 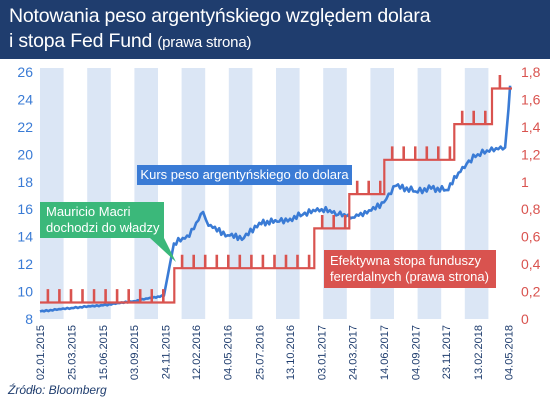 What do you see at coordinates (104, 352) in the screenshot?
I see `x-tick-label: 15.06.2015` at bounding box center [104, 352].